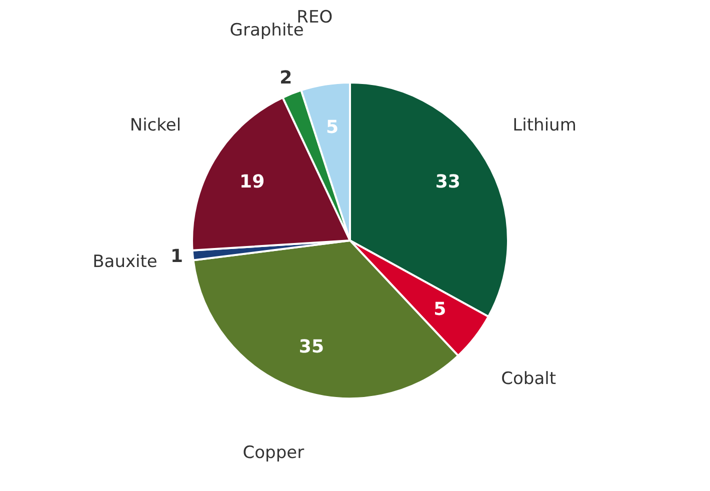  What do you see at coordinates (528, 379) in the screenshot?
I see `slice-label: Cobalt` at bounding box center [528, 379].